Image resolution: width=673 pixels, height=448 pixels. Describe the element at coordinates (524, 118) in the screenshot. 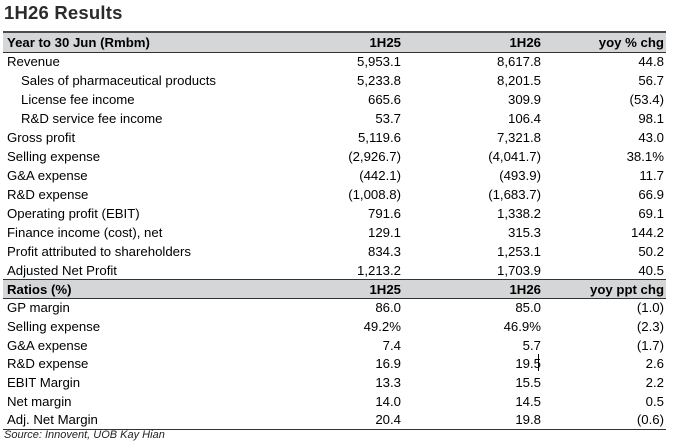

I see `row-1h26: 106.4` at that location.